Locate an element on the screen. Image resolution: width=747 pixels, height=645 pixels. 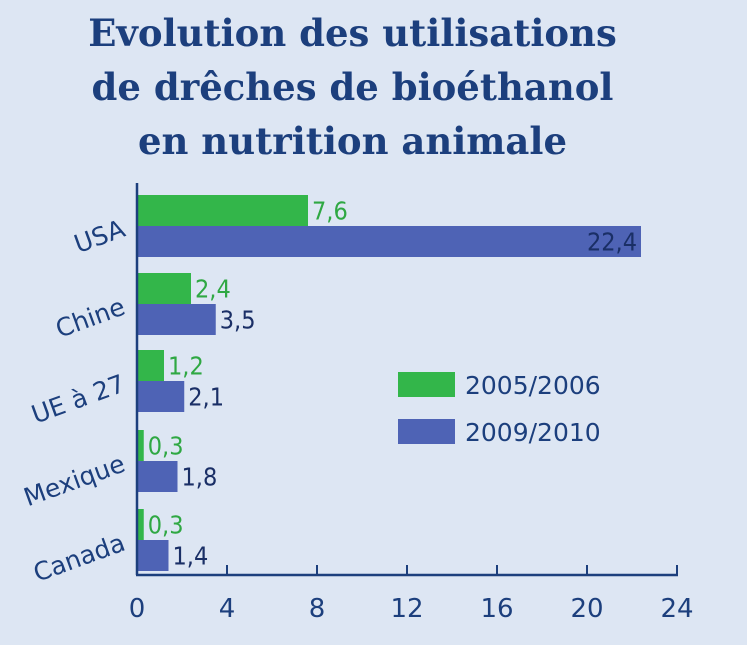
category-label: Canada is located at coordinates (78, 558).